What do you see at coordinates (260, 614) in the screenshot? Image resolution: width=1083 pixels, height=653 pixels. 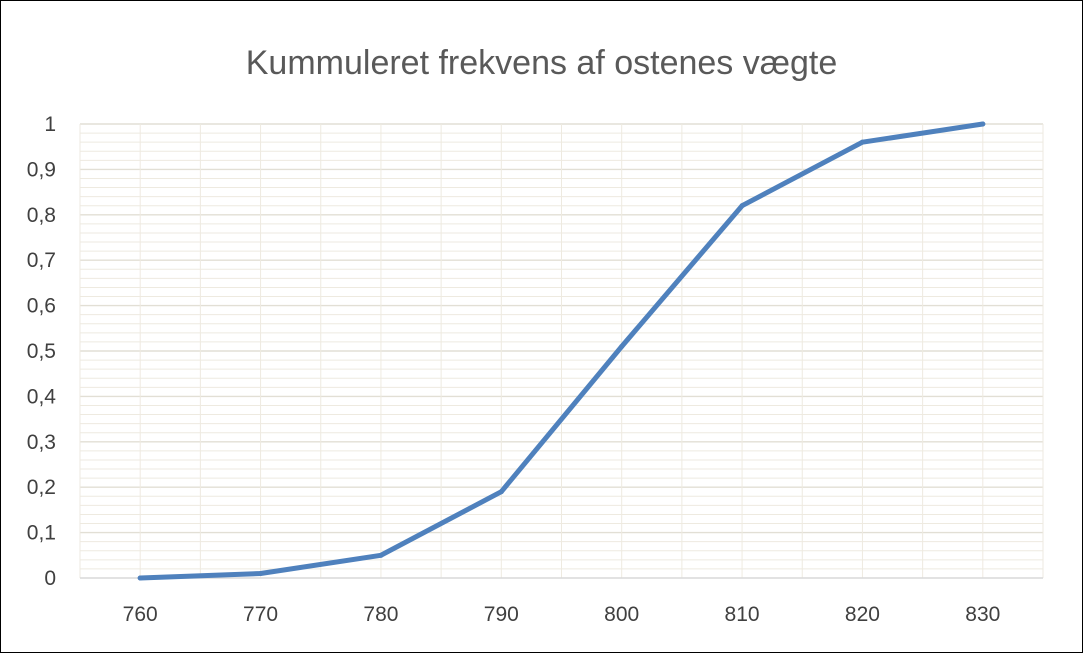 I see `x-tick-label: 770` at bounding box center [260, 614].